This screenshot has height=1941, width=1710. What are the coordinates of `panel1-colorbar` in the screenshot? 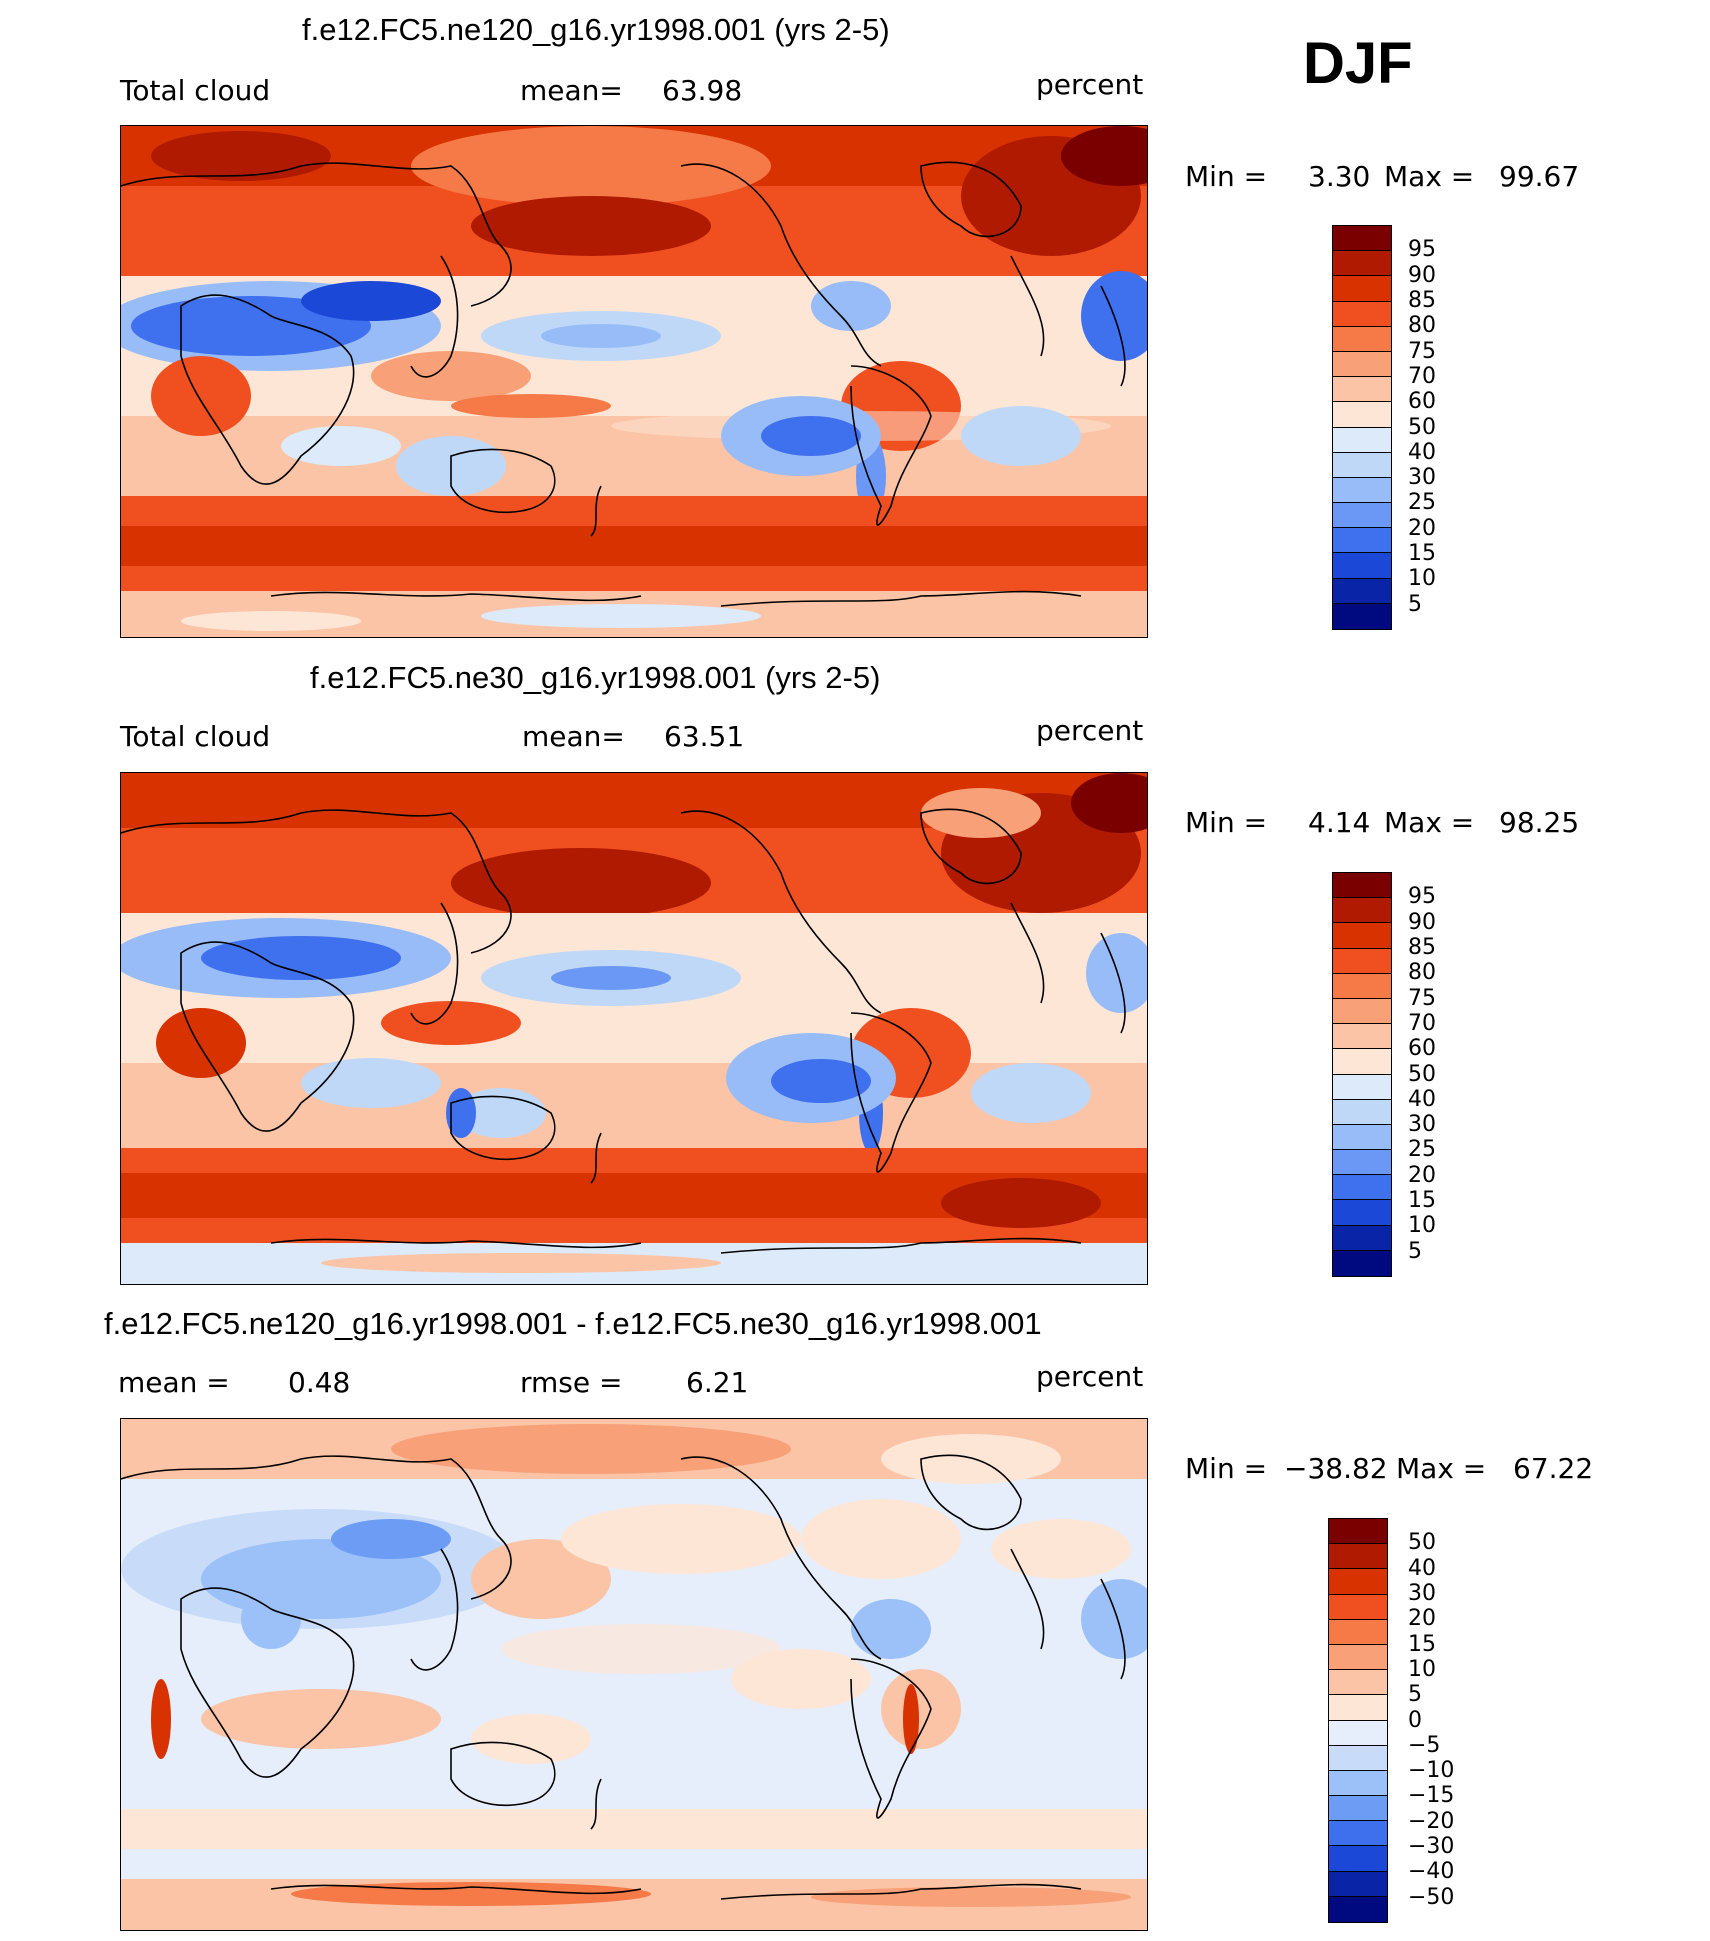 It's located at (1362, 427).